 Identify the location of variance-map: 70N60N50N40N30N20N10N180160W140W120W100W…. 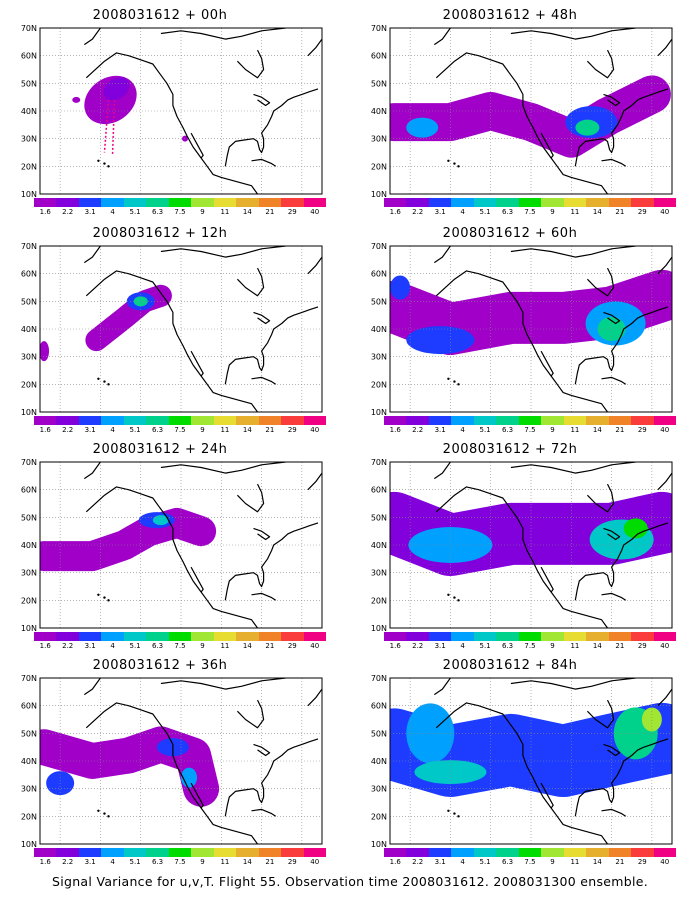
(172, 765).